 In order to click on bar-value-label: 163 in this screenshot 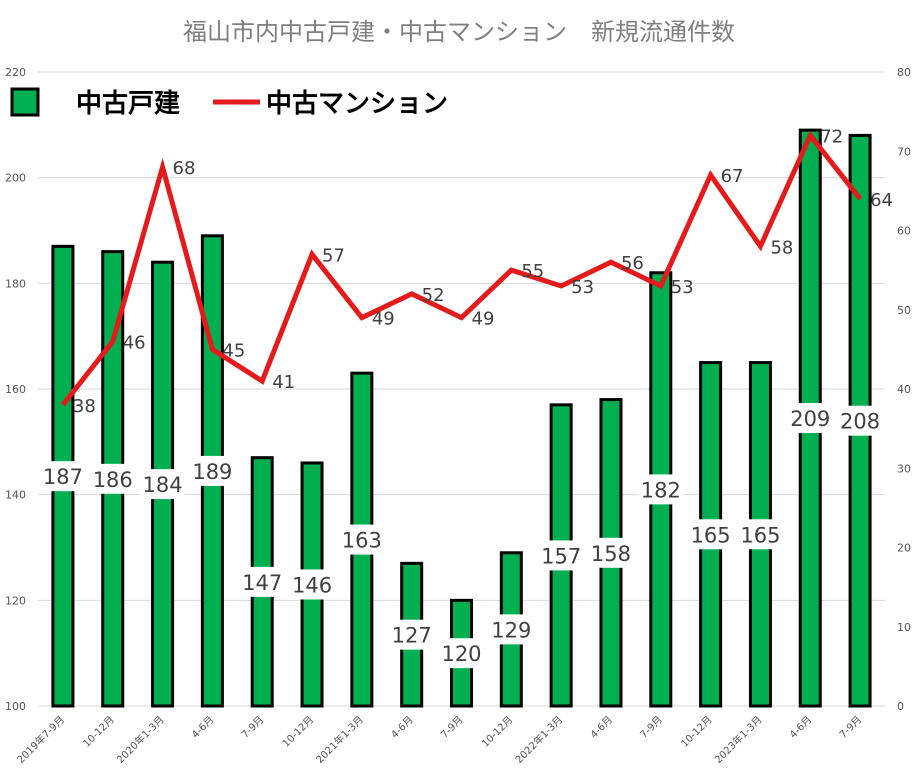, I will do `click(362, 541)`.